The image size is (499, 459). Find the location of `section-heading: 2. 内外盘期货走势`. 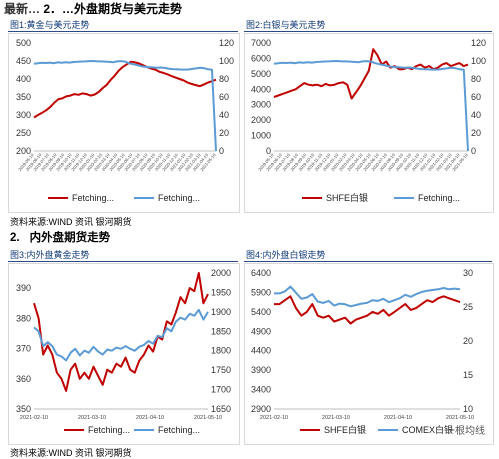

section-heading: 2. 内外盘期货走势 is located at coordinates (60, 237).